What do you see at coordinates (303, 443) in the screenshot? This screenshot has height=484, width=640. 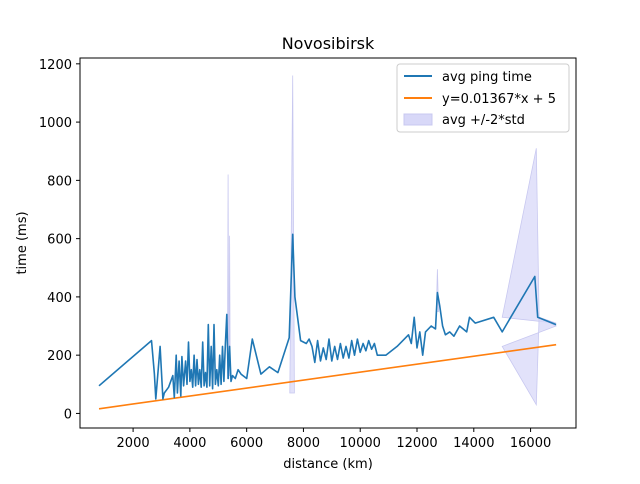 I see `x-tick-label: 8000` at bounding box center [303, 443].